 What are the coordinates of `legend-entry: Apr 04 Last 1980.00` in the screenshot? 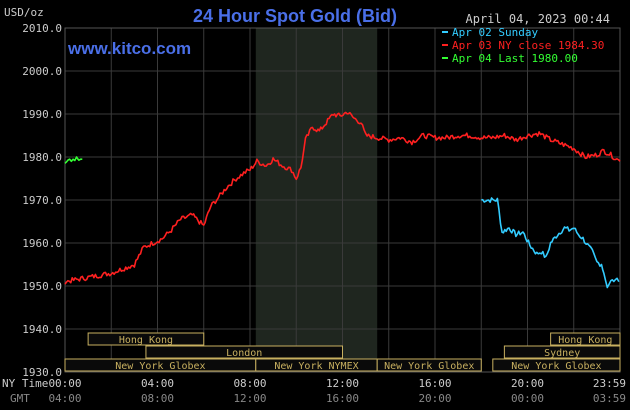 It's located at (515, 58).